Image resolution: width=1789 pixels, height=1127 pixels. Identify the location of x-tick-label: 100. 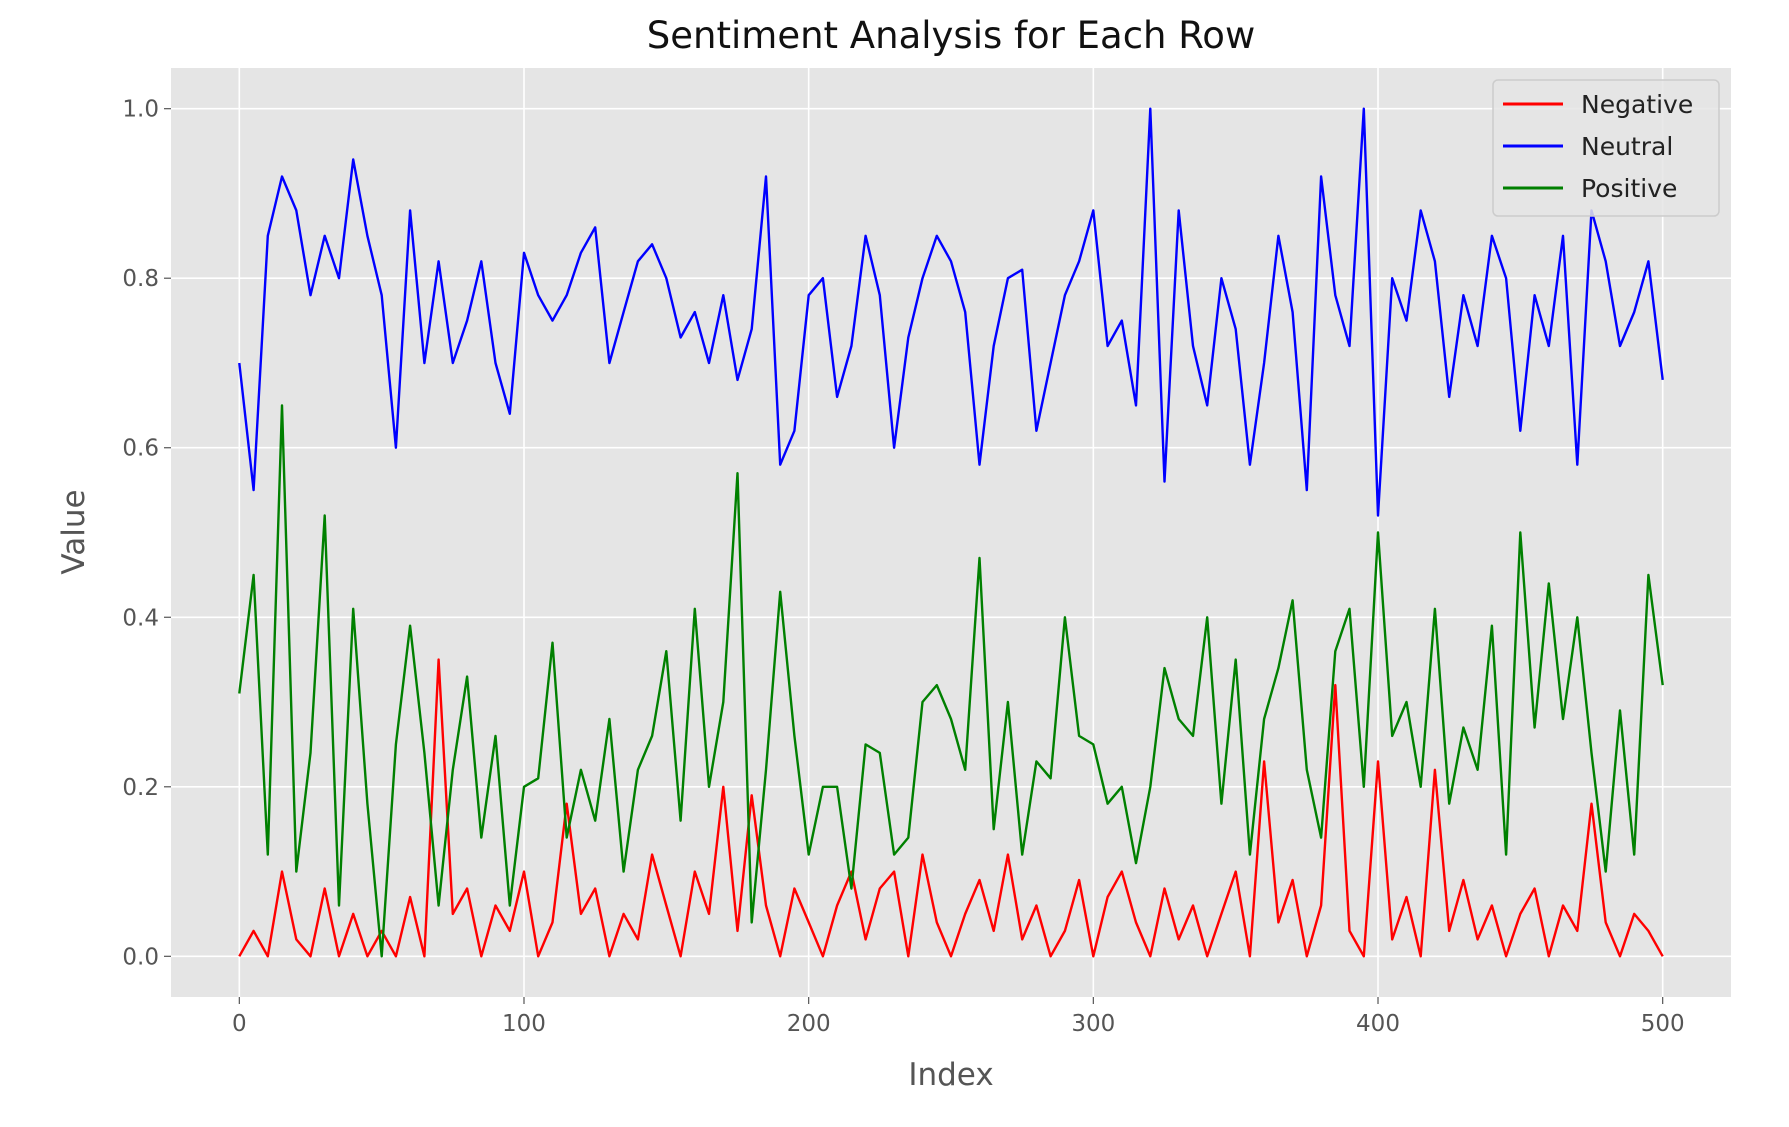
(524, 1024).